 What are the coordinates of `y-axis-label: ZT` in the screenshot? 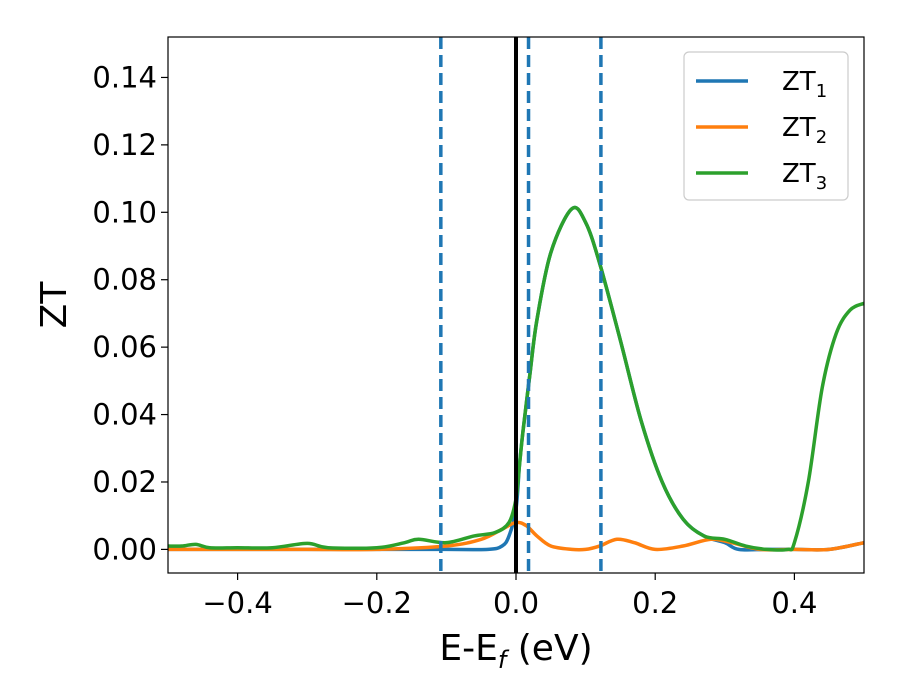 It's located at (54, 305).